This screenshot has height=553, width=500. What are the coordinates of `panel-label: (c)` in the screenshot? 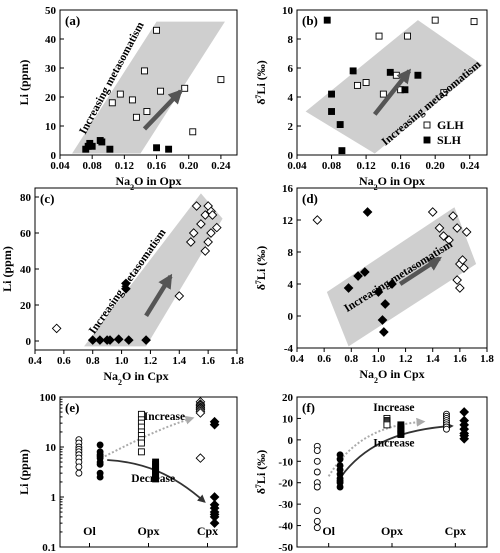 It's located at (47, 198).